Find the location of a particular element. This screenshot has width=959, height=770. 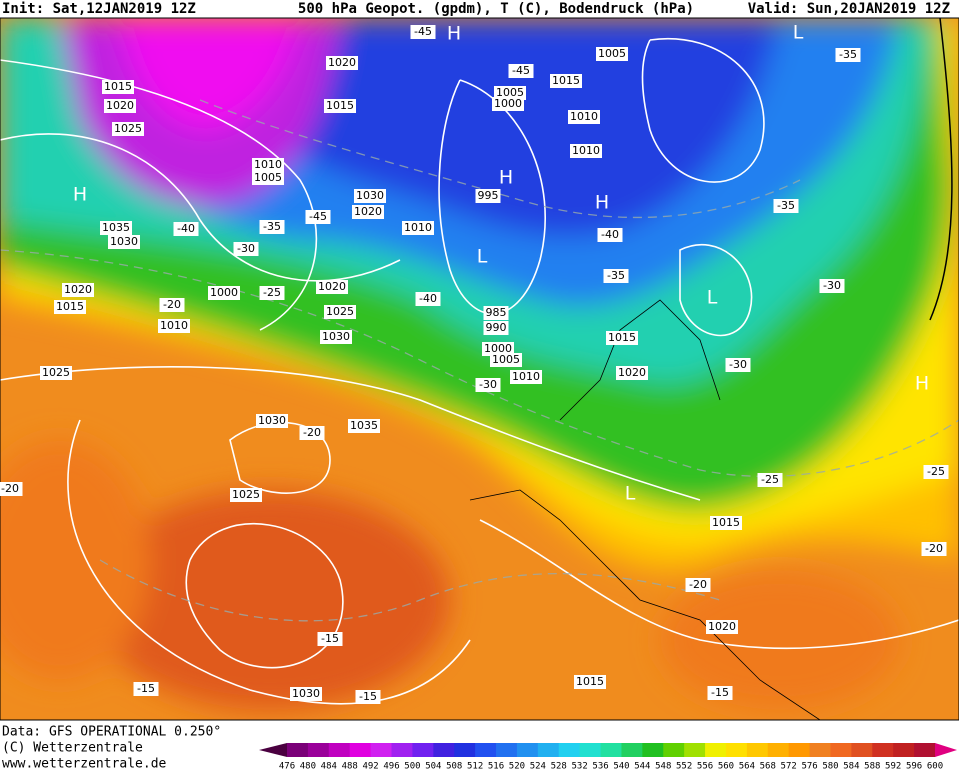

temperature-label: -35 is located at coordinates (786, 205).